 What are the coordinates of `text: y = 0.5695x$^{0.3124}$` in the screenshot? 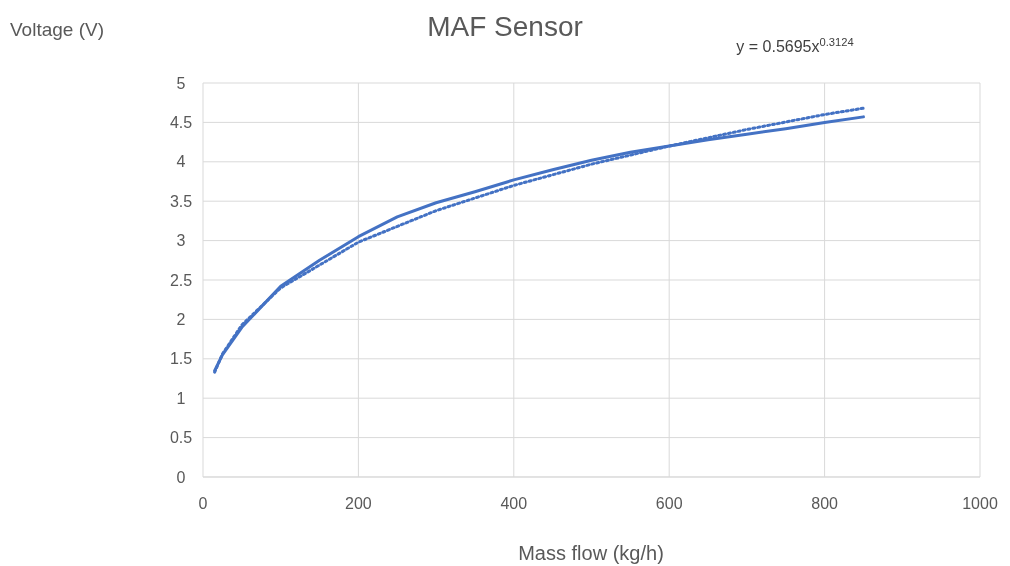 It's located at (795, 45).